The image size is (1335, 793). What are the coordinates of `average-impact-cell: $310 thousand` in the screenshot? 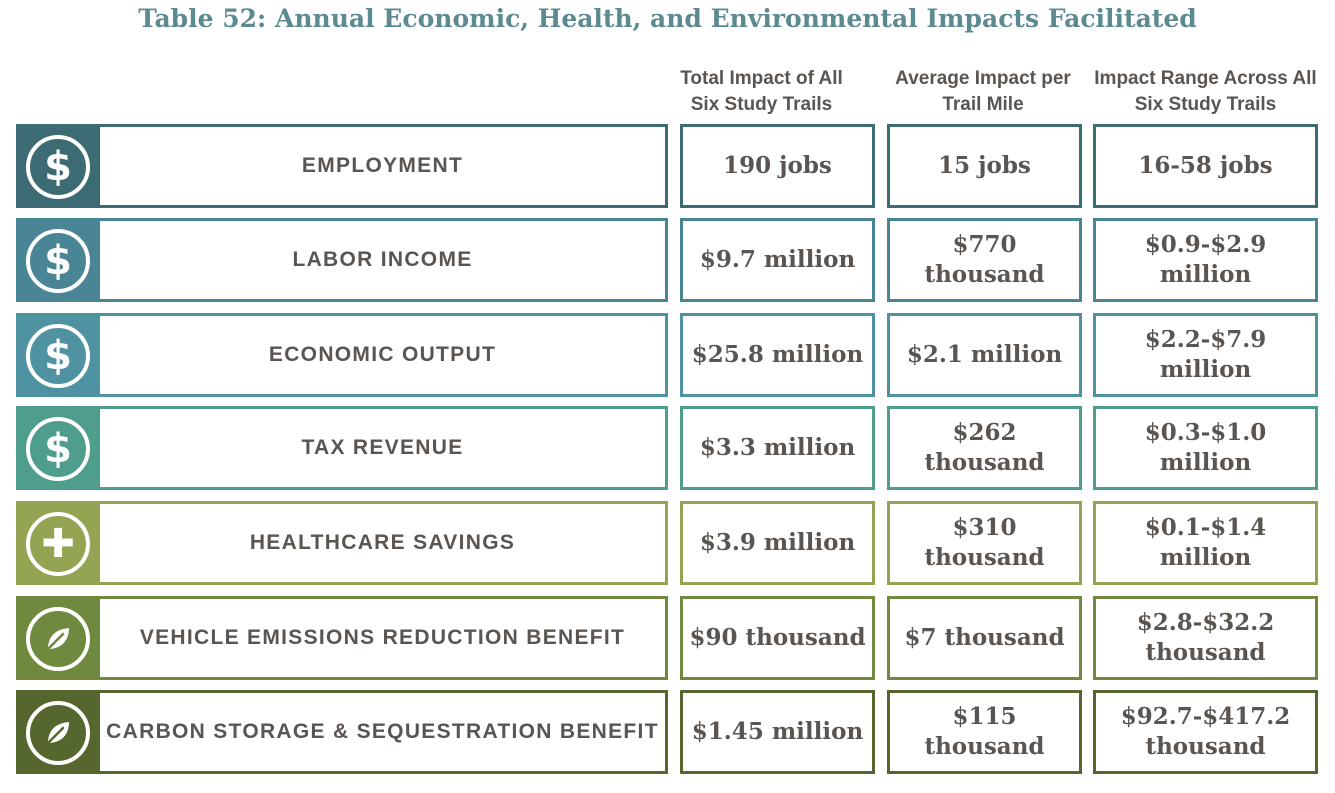 It's located at (984, 543).